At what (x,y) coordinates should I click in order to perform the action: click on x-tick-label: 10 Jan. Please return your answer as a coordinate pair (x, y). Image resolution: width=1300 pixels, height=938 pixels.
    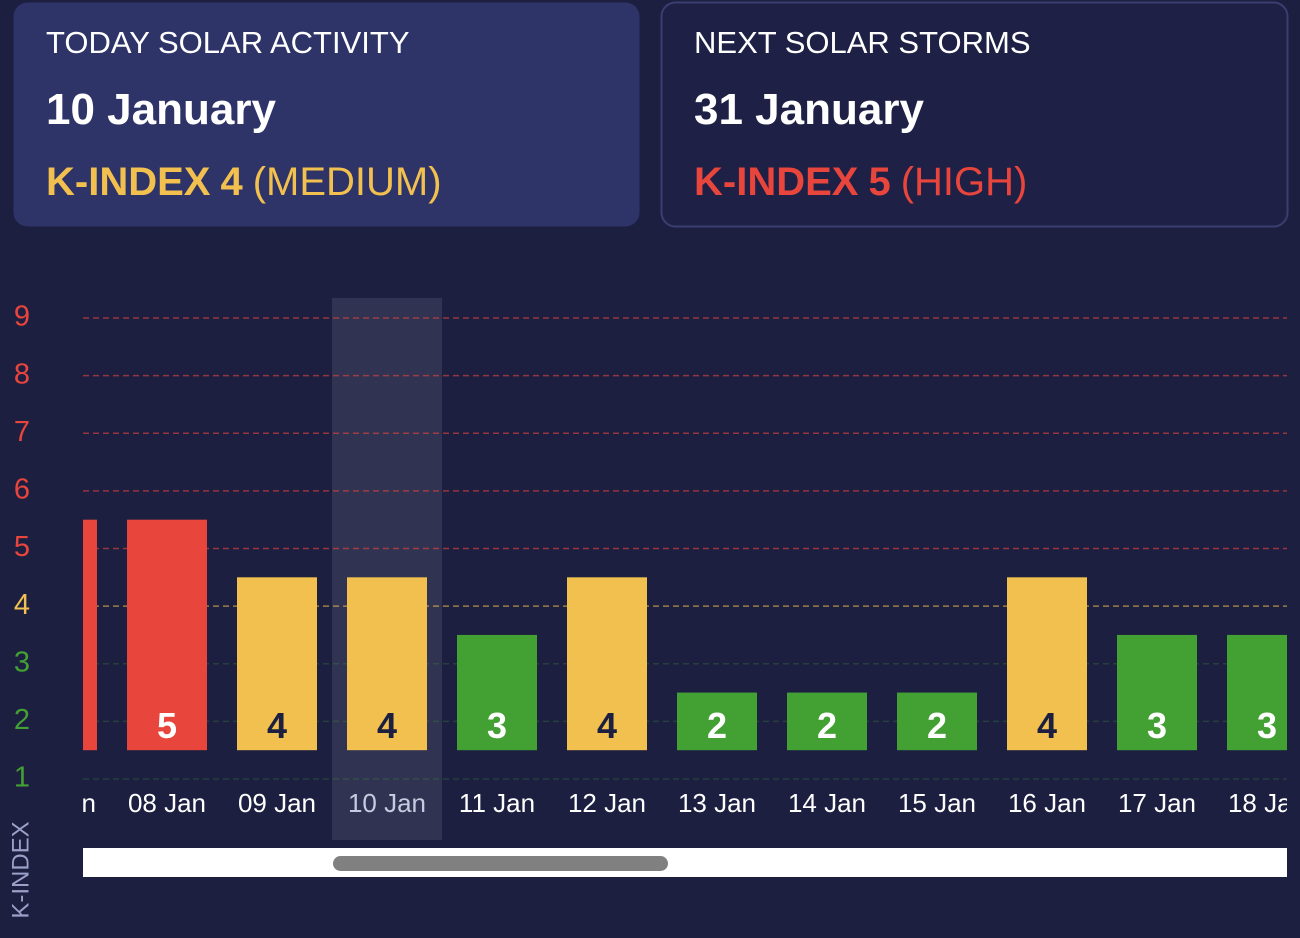
    Looking at the image, I should click on (387, 803).